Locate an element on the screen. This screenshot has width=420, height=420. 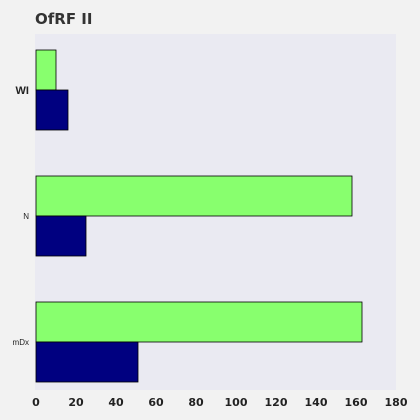
x-tick-labels: 0 20 40 60 80 100 120 140 160 180 is located at coordinates (220, 402).